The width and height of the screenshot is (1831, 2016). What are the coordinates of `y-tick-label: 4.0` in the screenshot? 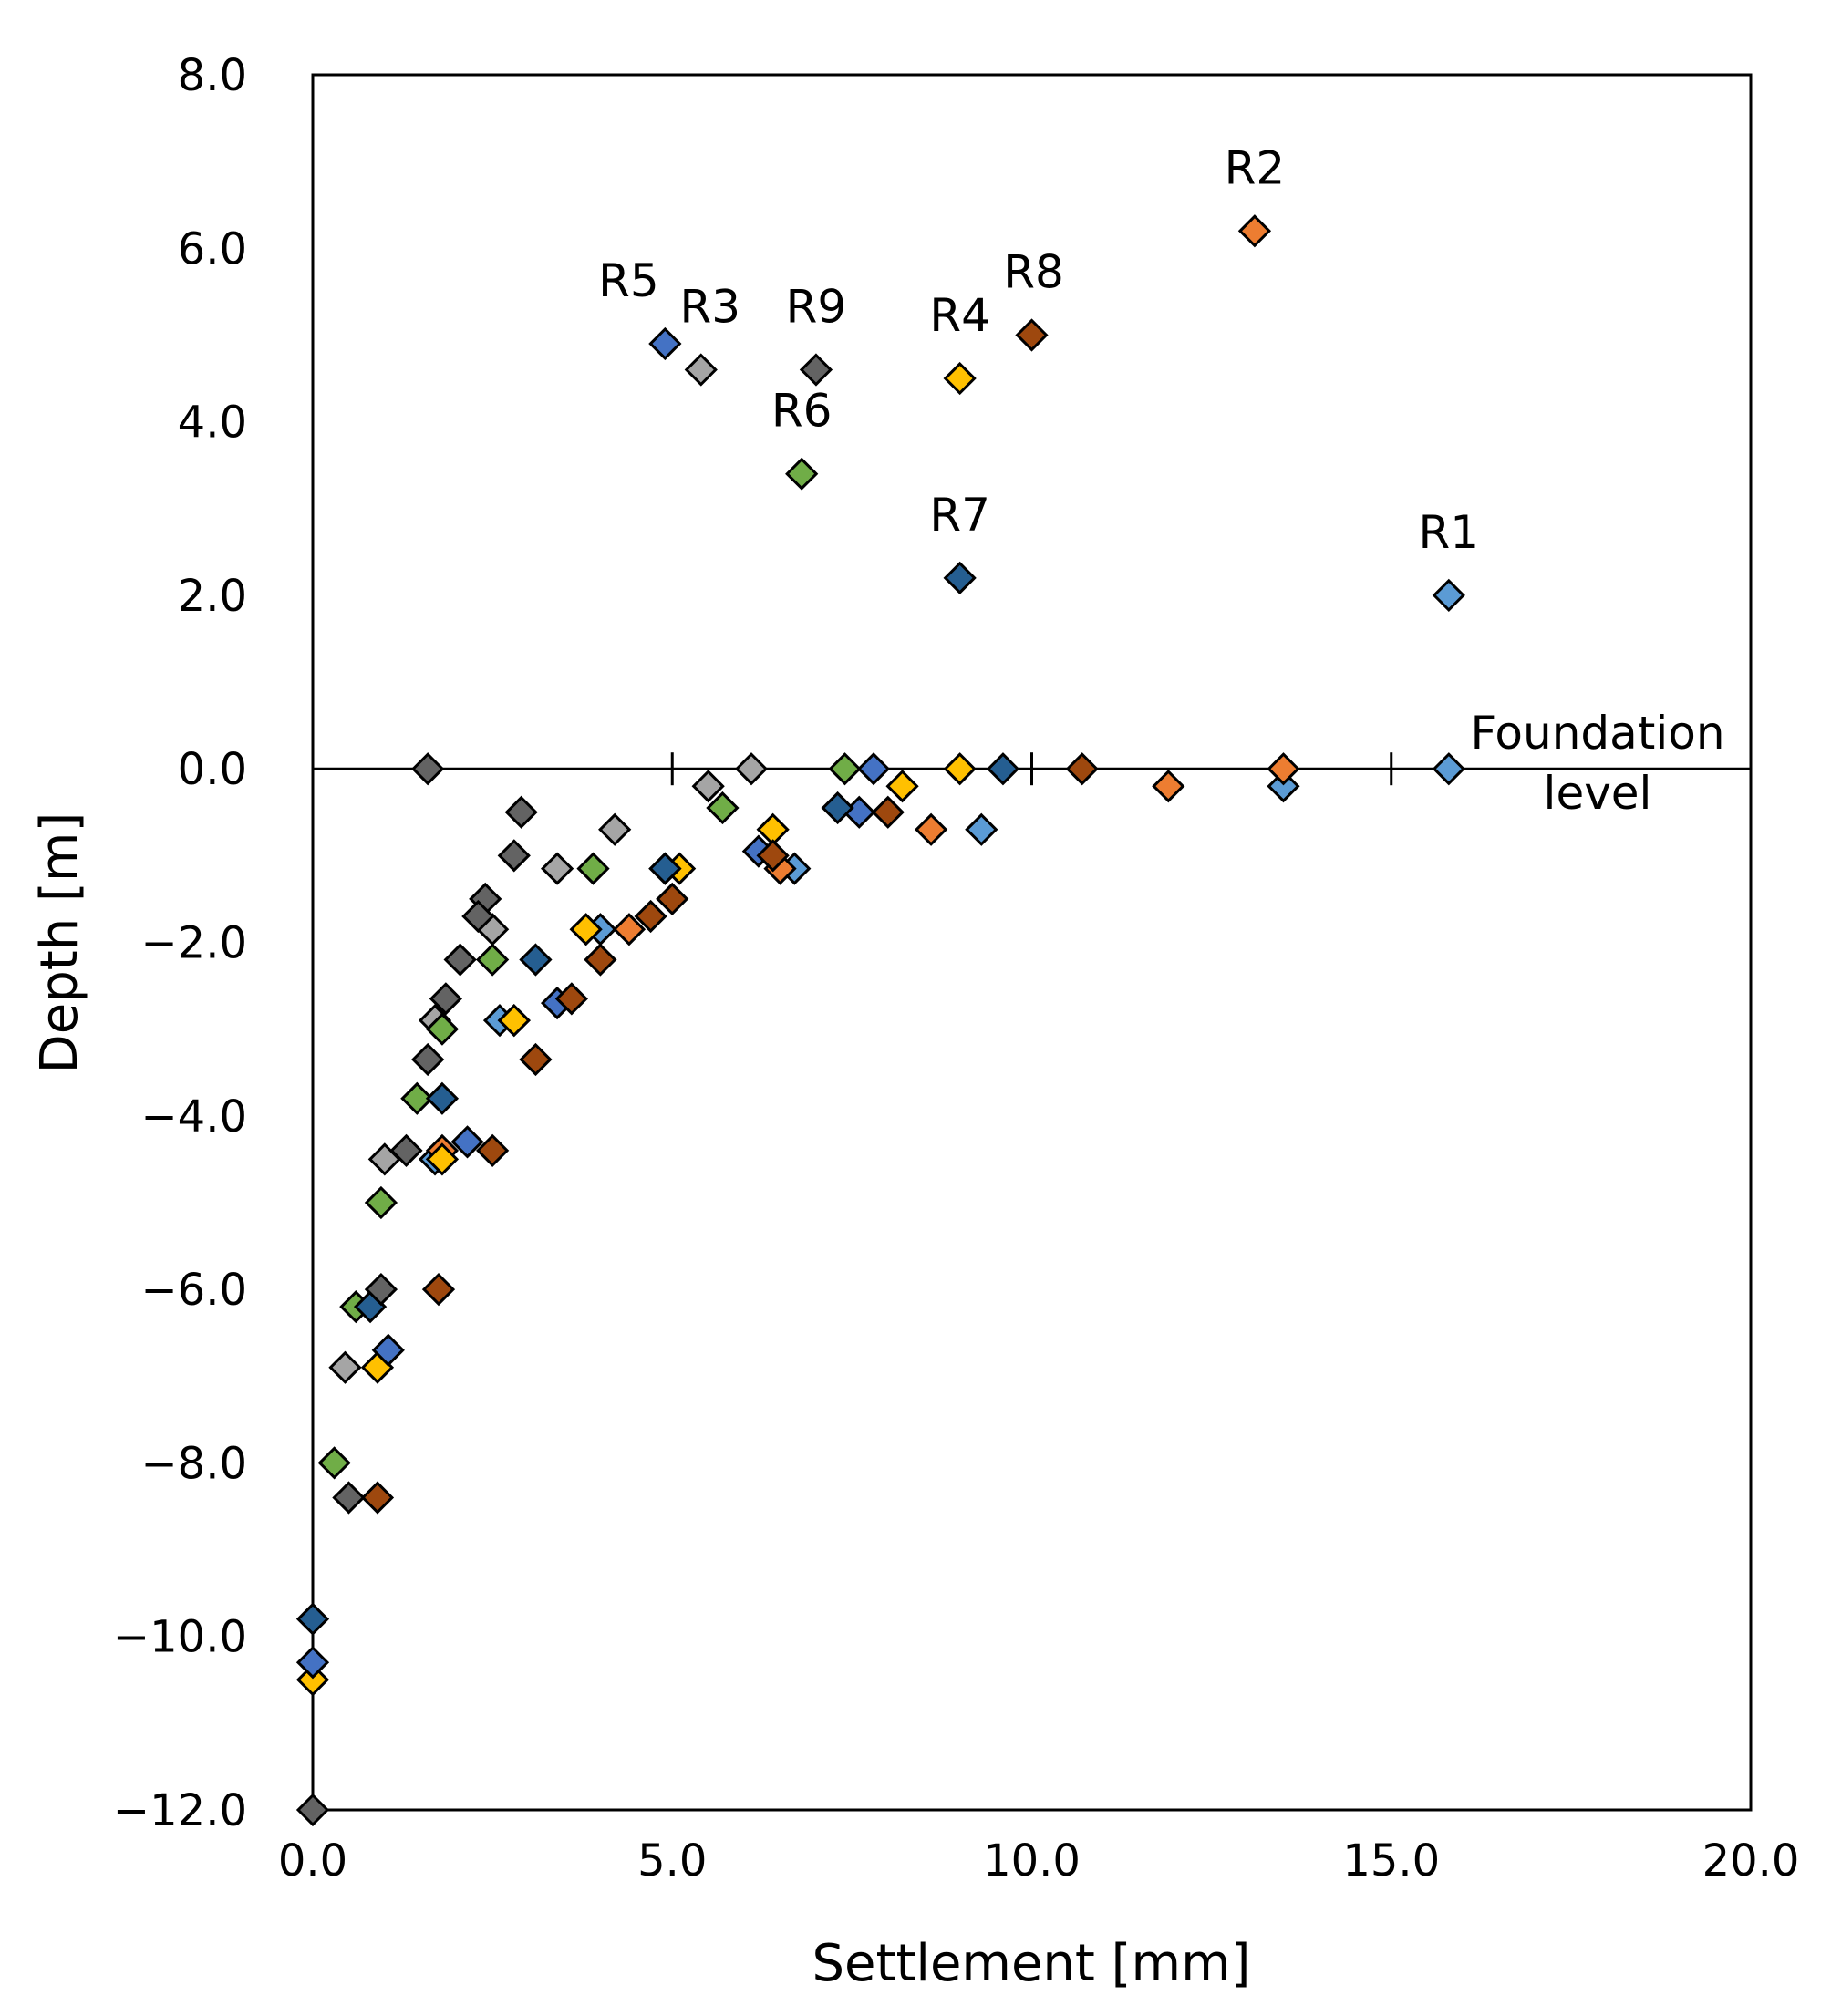 It's located at (212, 423).